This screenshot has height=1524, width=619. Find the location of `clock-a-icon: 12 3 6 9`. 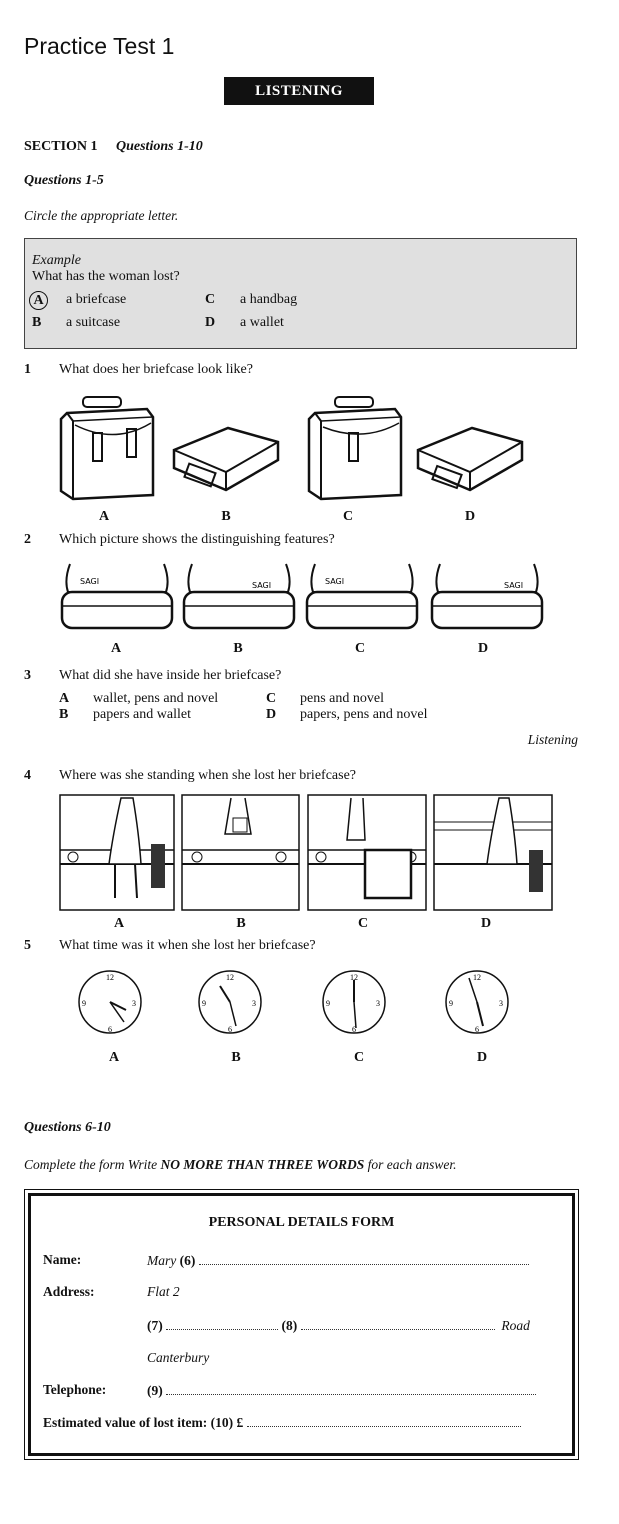

clock-a-icon: 12 3 6 9 is located at coordinates (110, 1002).